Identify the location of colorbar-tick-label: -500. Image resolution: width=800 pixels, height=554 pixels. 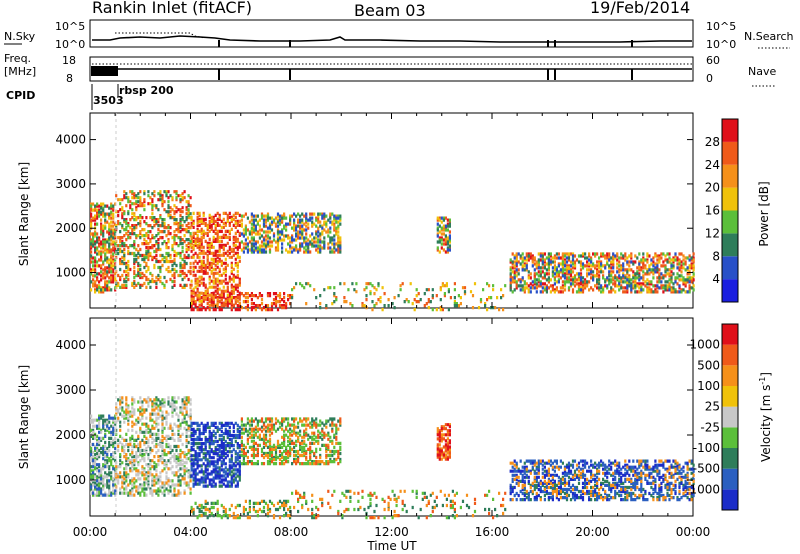
(706, 469).